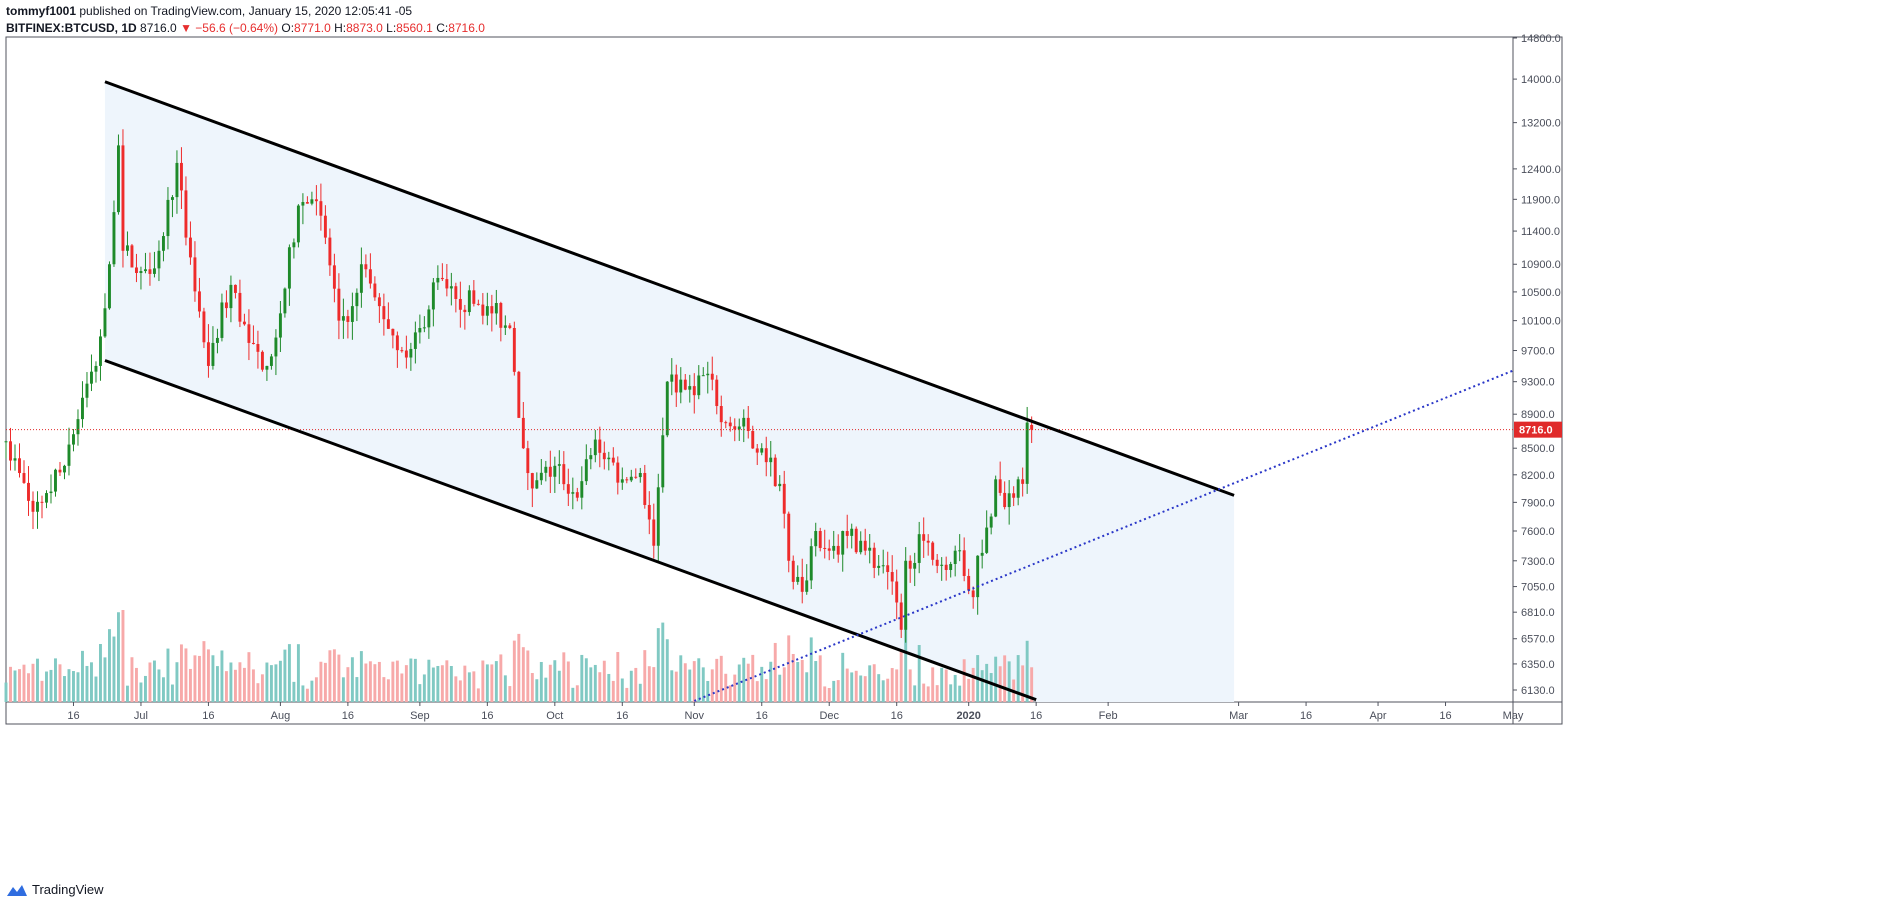 Image resolution: width=1884 pixels, height=910 pixels. I want to click on x-tick-label: Nov, so click(694, 716).